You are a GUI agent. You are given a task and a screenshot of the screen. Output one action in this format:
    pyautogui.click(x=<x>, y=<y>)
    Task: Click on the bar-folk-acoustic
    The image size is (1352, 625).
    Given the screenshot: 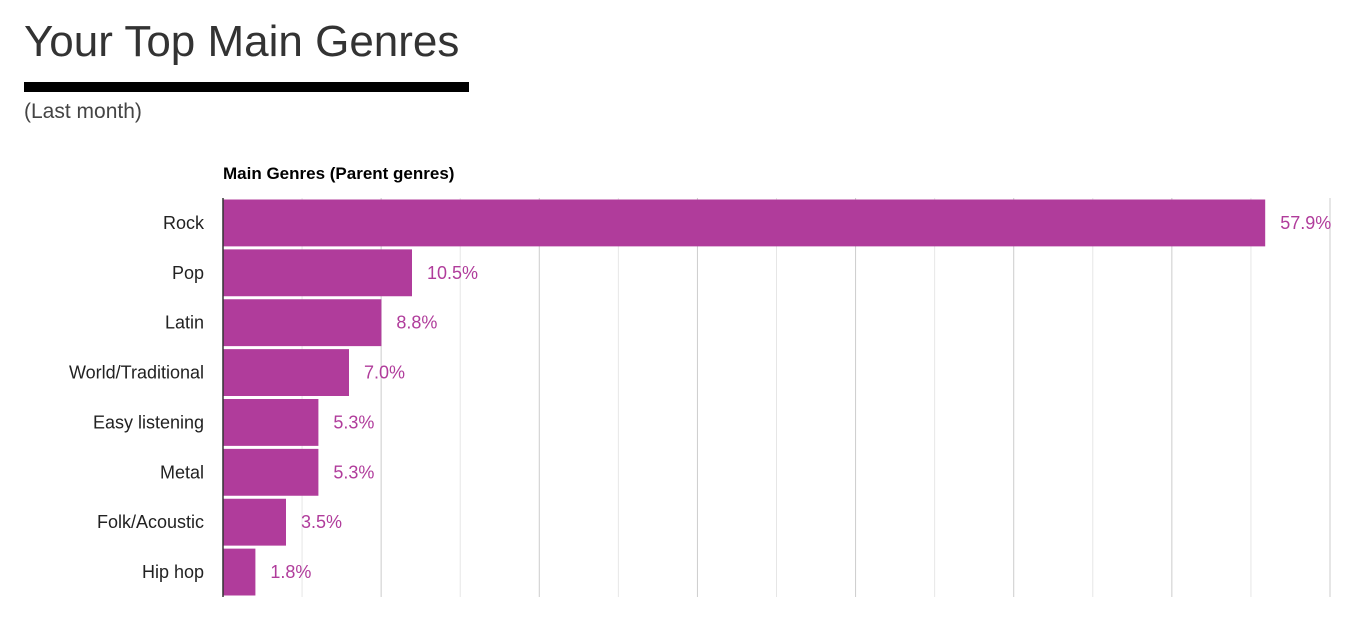 What is the action you would take?
    pyautogui.click(x=254, y=522)
    